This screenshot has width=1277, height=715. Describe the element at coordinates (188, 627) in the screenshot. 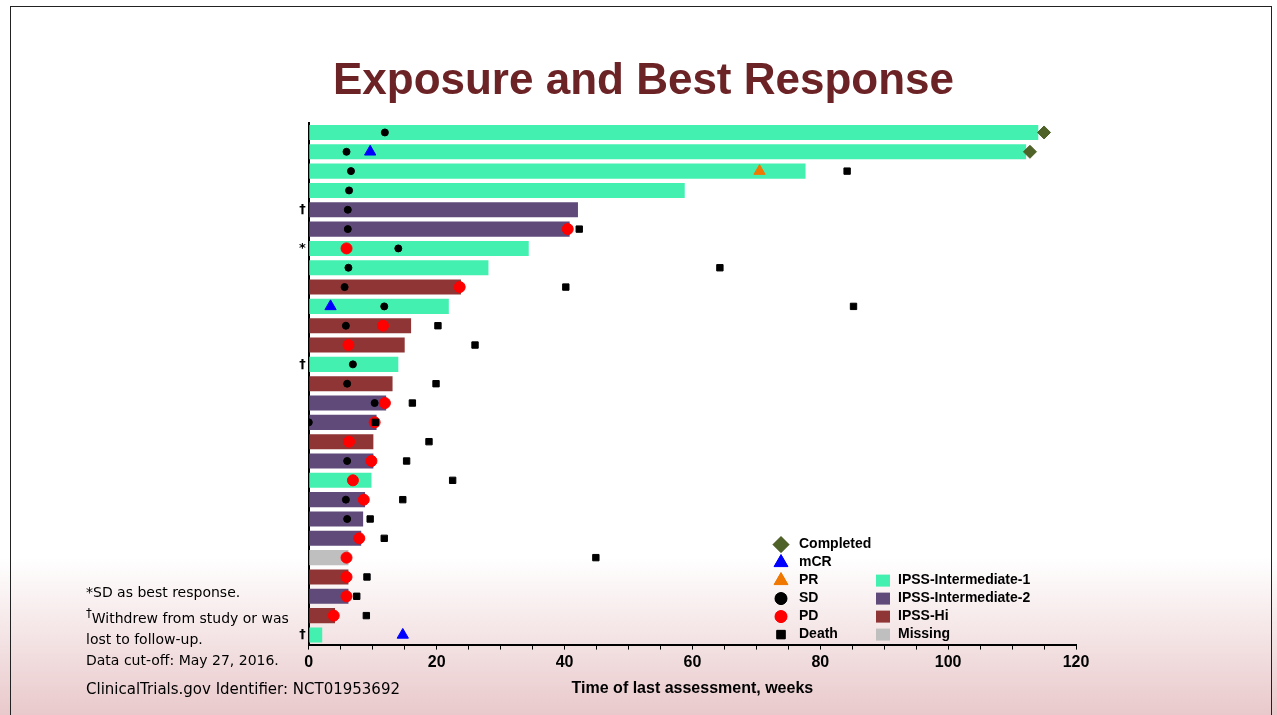

I see `text: $^{†}$Withdrew from study or was lost to follow-up.` at that location.